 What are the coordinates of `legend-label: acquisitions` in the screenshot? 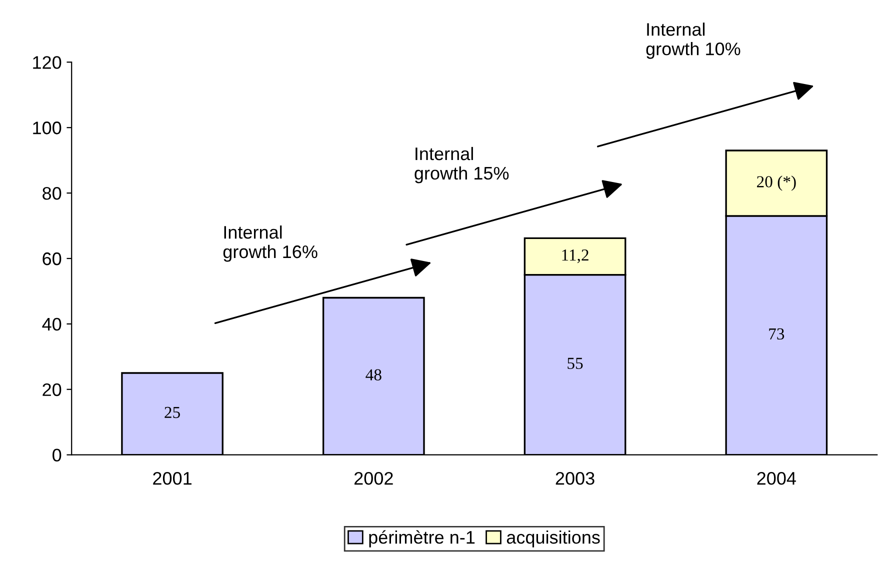 It's located at (553, 539).